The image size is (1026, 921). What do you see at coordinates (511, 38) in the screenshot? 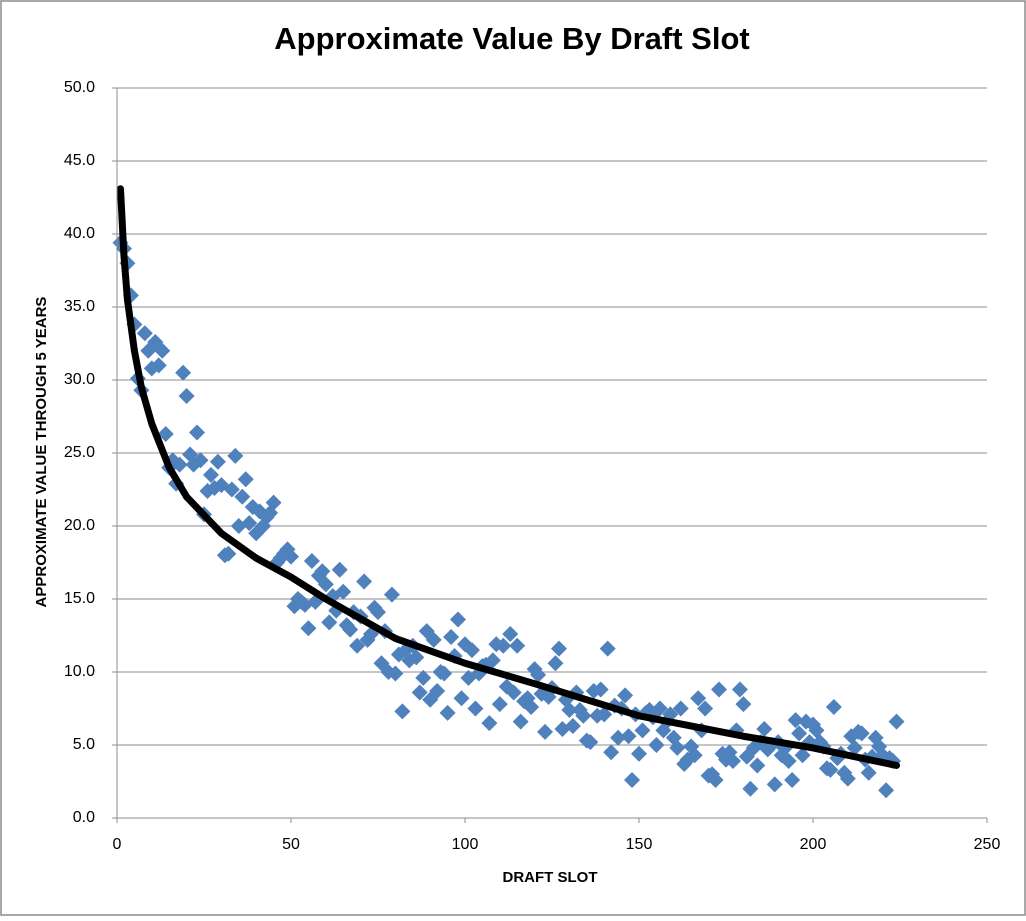
I see `chart-title: Approximate Value By Draft Slot` at bounding box center [511, 38].